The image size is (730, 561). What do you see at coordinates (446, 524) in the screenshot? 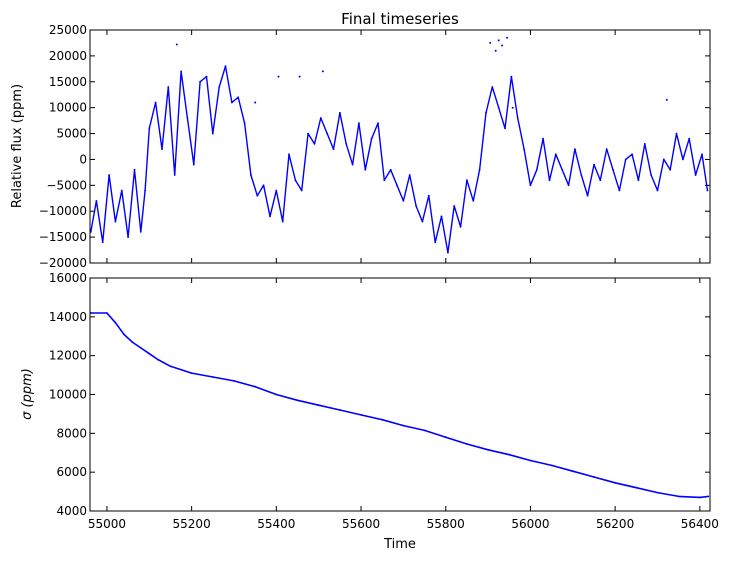
I see `x-tick-label: 55800` at bounding box center [446, 524].